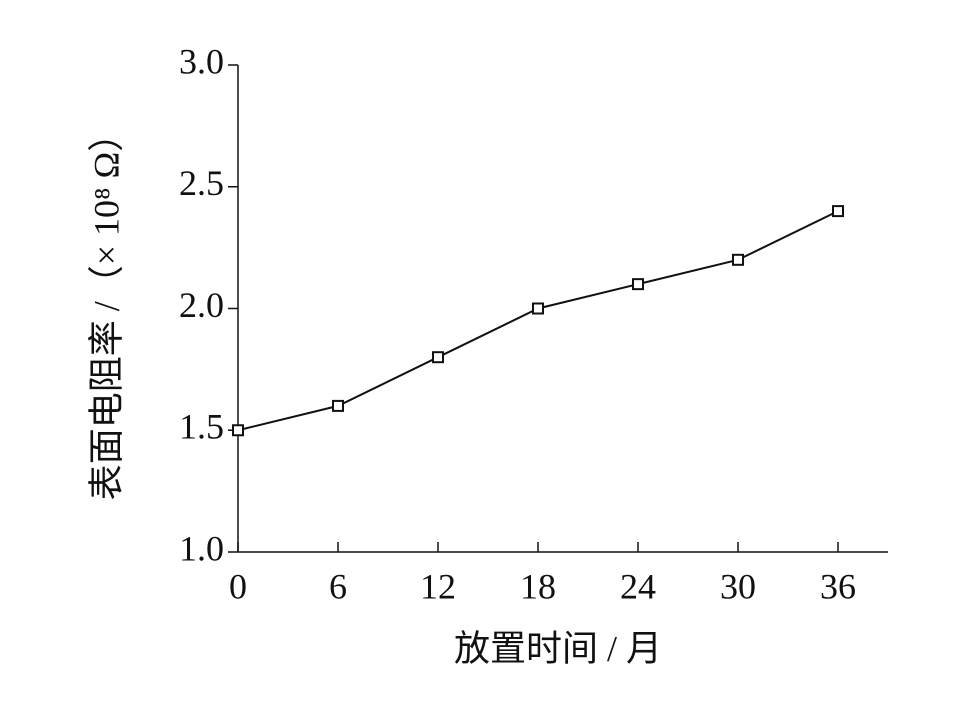 Image resolution: width=976 pixels, height=713 pixels. I want to click on x-tick-label: 0, so click(238, 586).